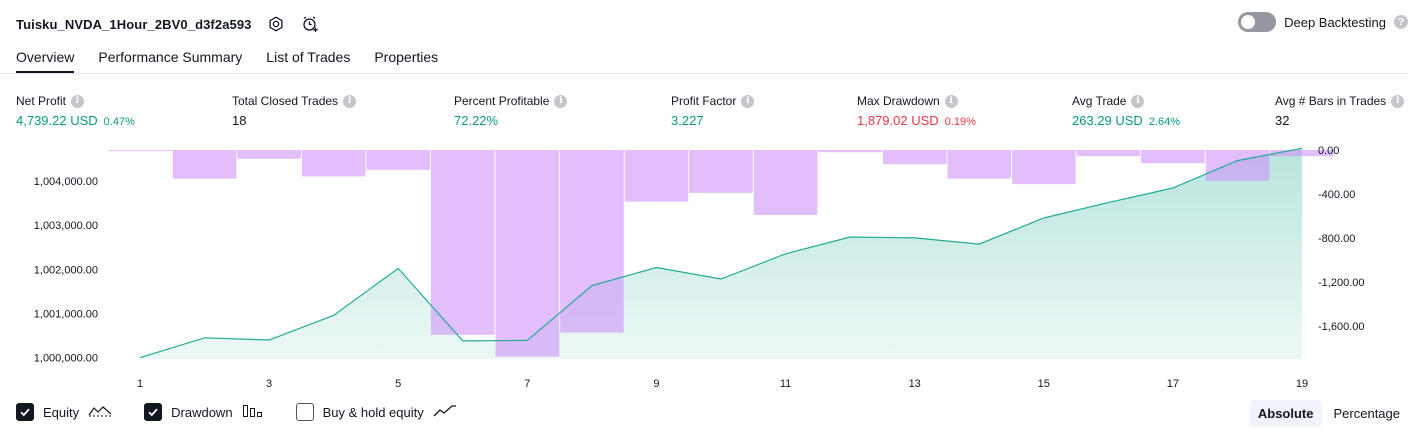 The height and width of the screenshot is (438, 1424). What do you see at coordinates (1126, 111) in the screenshot?
I see `metric-avg-trade: Avg Trade i 263.29 USD 2.64%` at bounding box center [1126, 111].